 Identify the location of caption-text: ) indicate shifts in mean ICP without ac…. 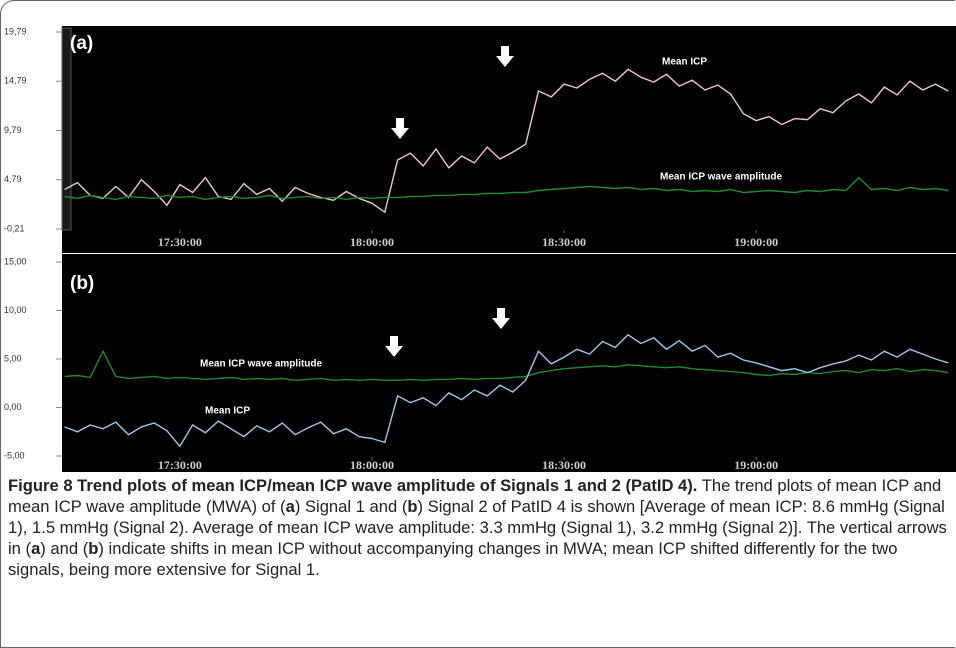
(453, 559).